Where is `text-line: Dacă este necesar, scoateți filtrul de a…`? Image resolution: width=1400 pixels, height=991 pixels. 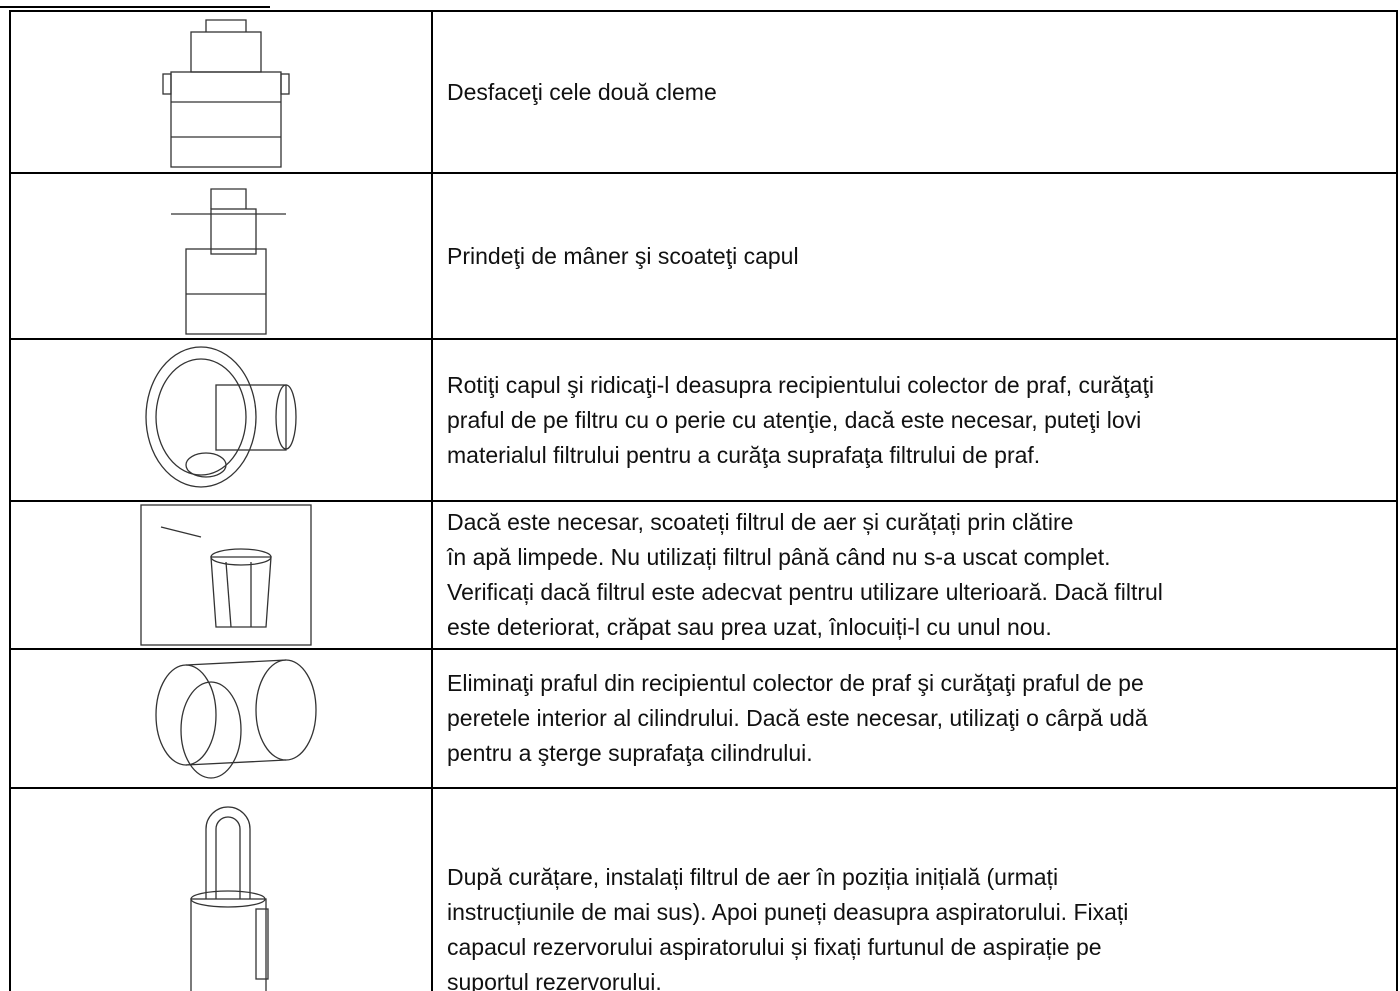 text-line: Dacă este necesar, scoateți filtrul de a… is located at coordinates (760, 522).